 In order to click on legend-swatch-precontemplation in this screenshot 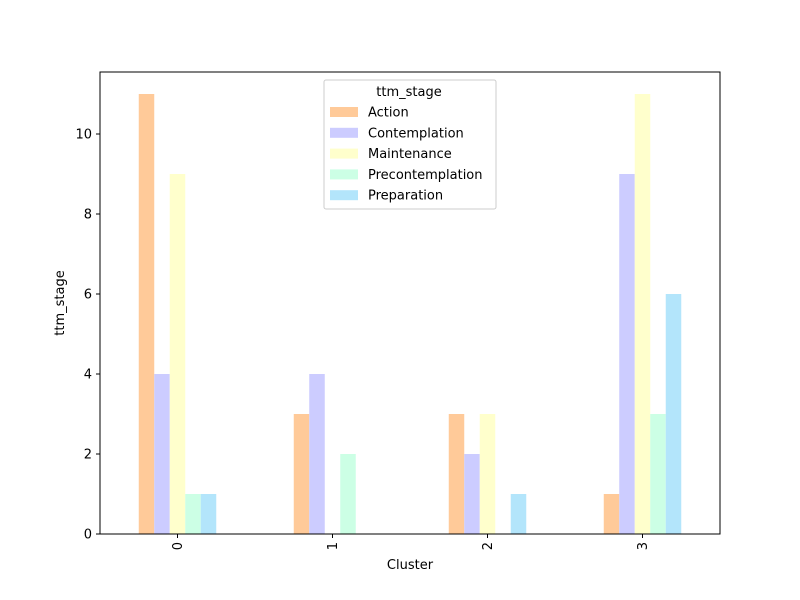, I will do `click(344, 174)`.